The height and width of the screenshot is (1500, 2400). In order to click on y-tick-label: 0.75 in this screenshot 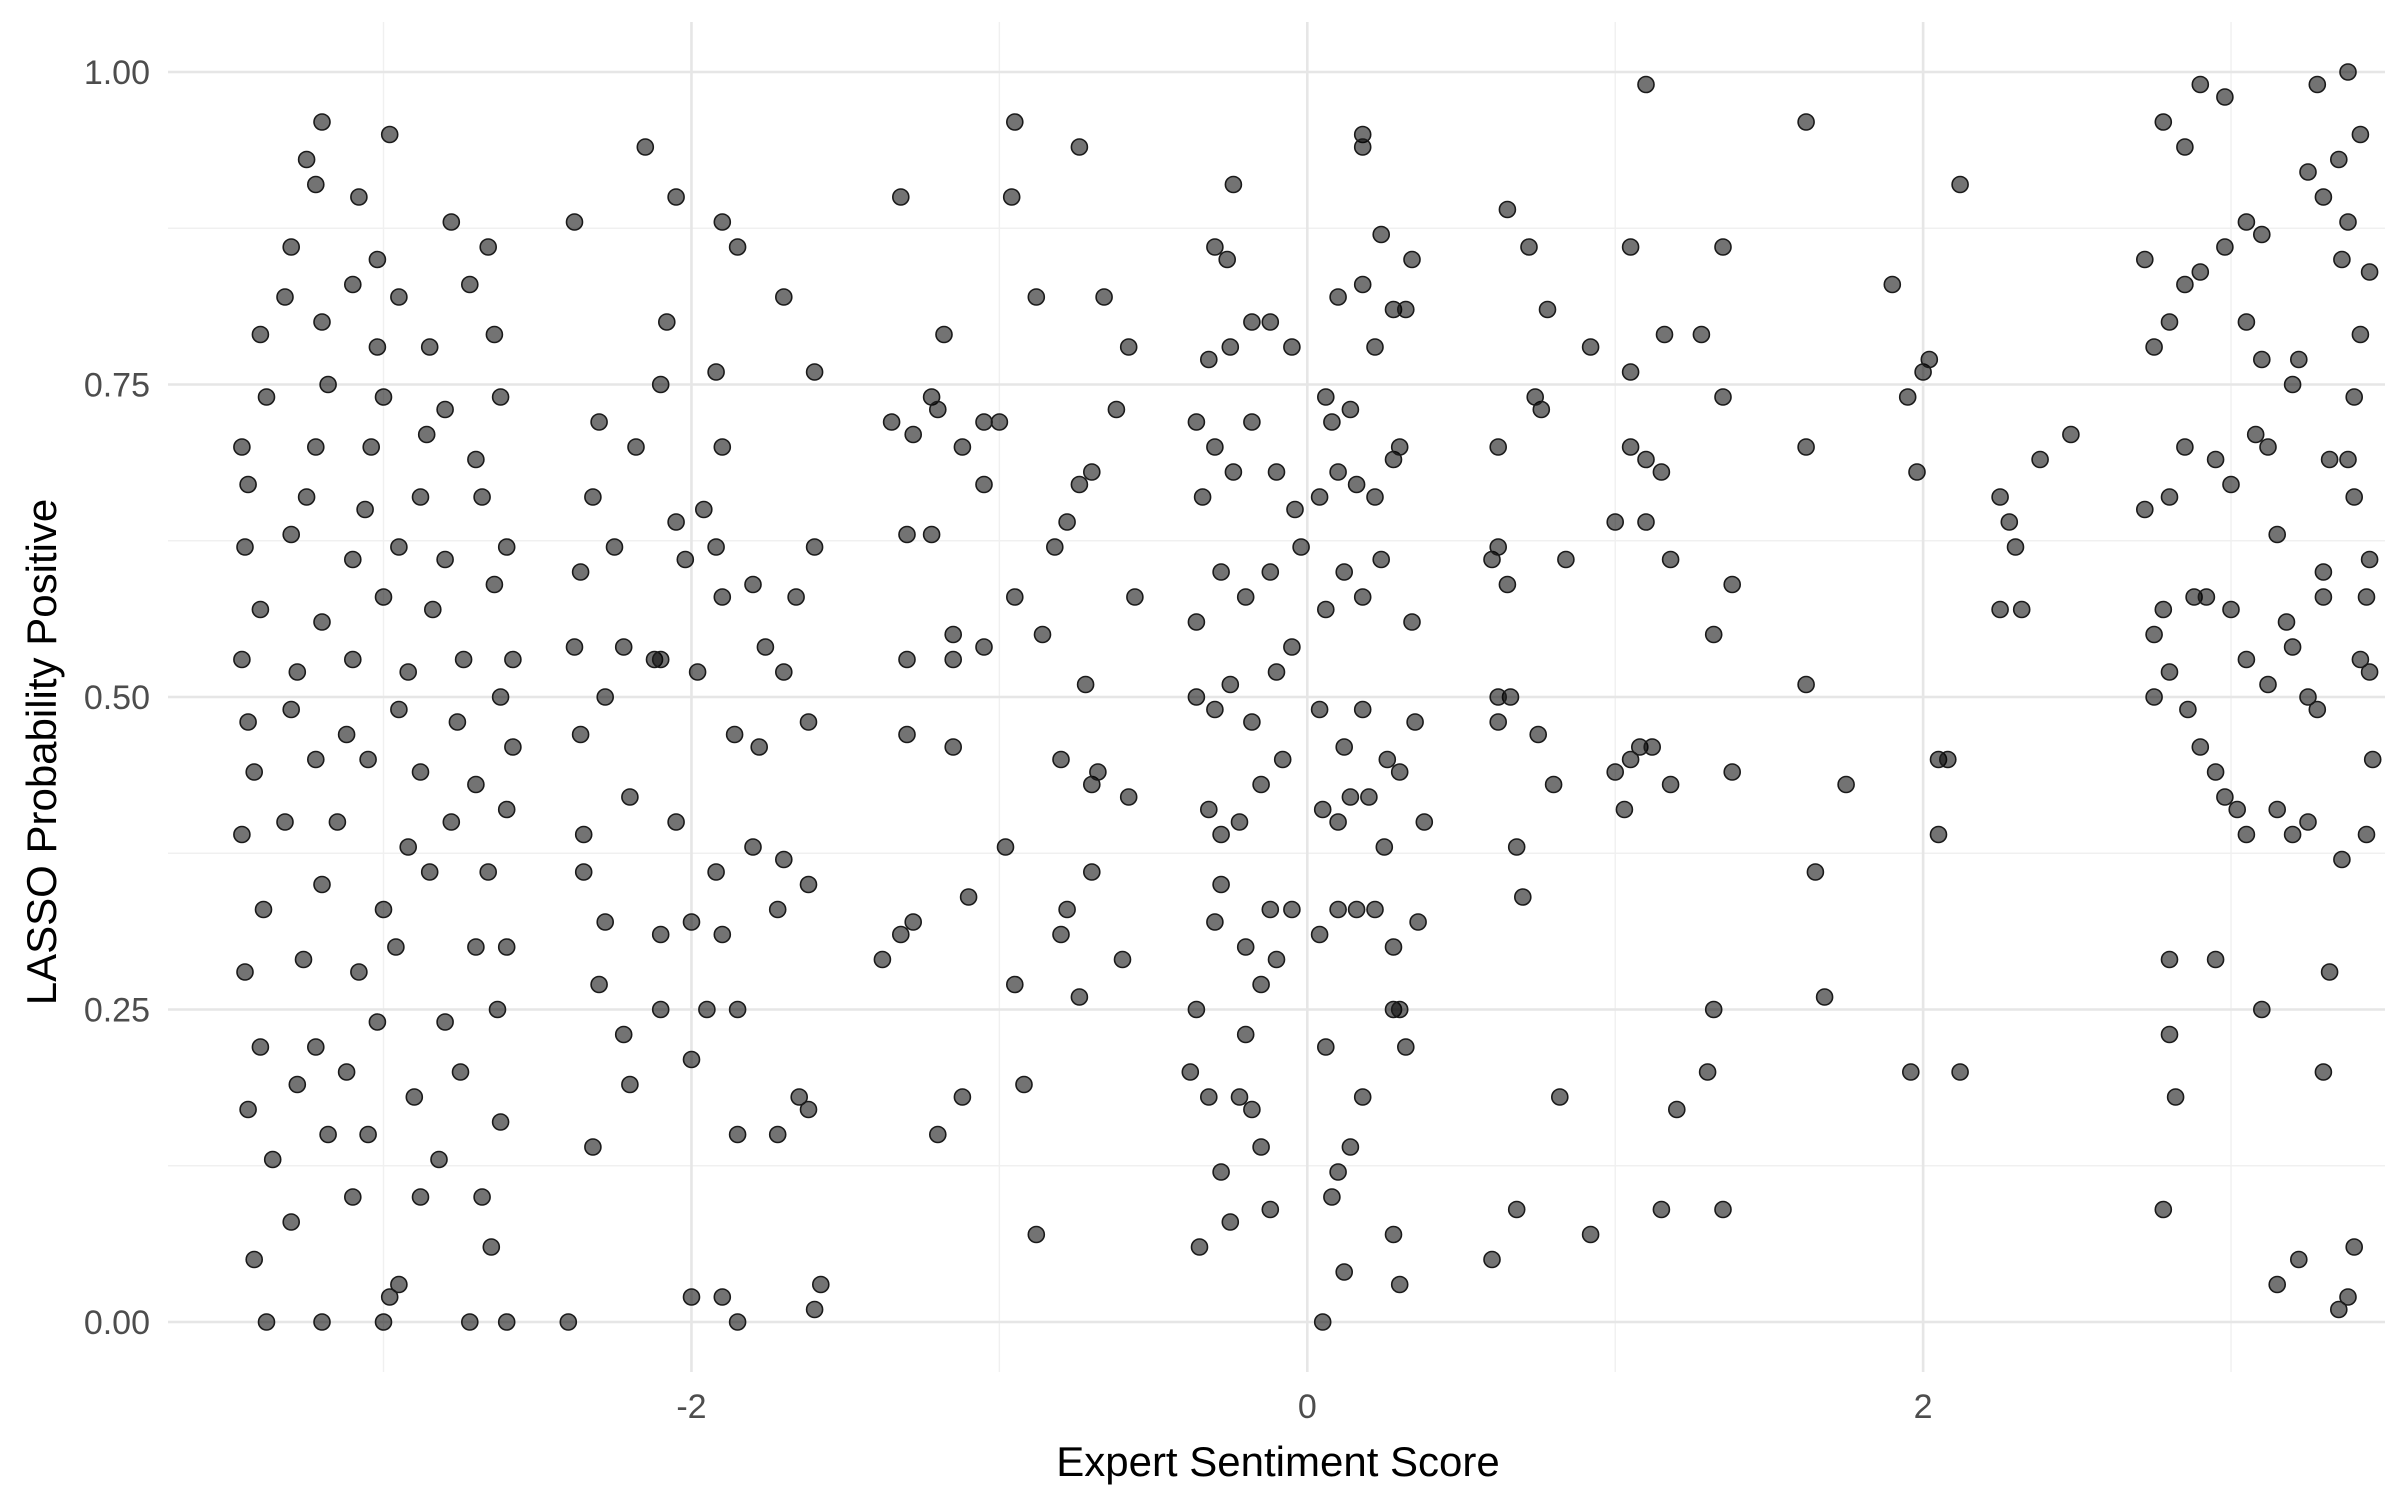, I will do `click(117, 386)`.